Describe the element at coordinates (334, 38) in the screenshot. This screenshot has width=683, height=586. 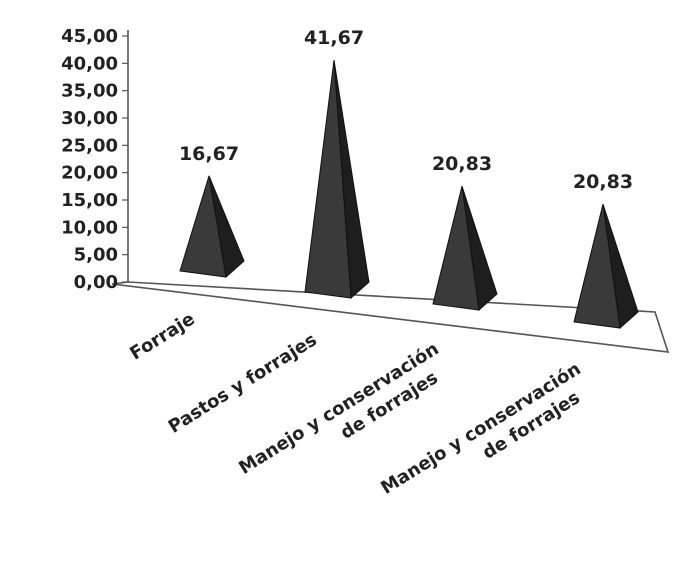
I see `data-label: 41,67` at that location.